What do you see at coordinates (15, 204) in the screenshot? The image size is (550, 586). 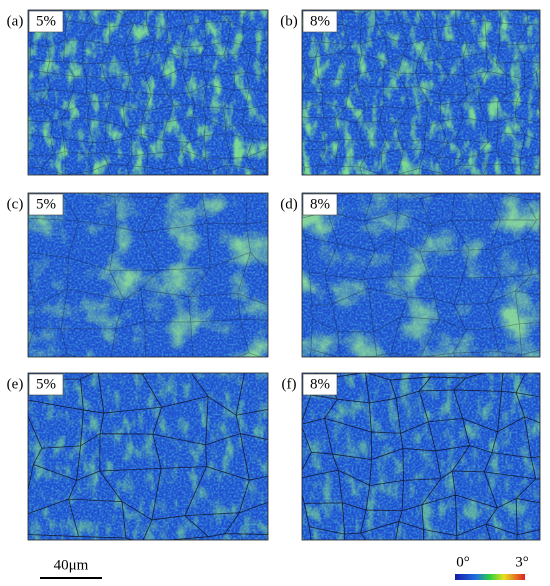 I see `panel-label: (c)` at bounding box center [15, 204].